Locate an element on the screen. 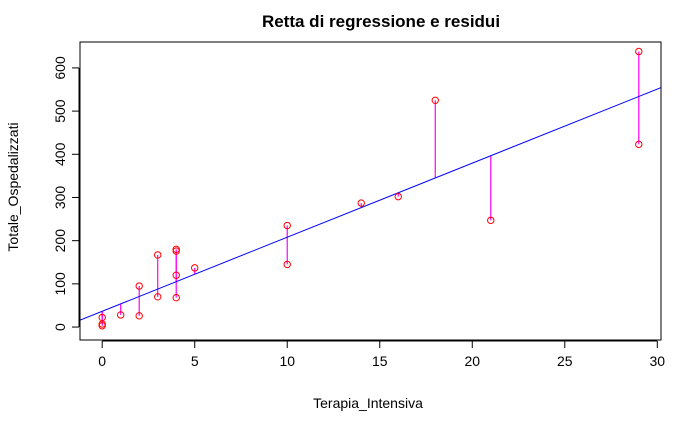  x-tick-label: 10 is located at coordinates (287, 361).